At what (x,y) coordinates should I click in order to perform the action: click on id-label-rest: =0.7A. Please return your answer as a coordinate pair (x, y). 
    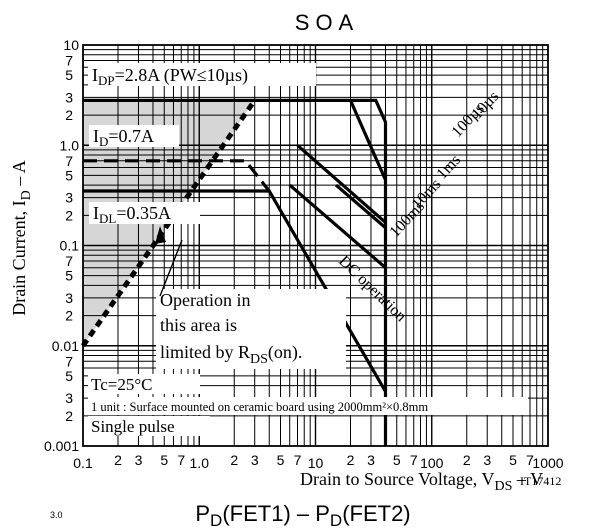
    Looking at the image, I should click on (131, 136).